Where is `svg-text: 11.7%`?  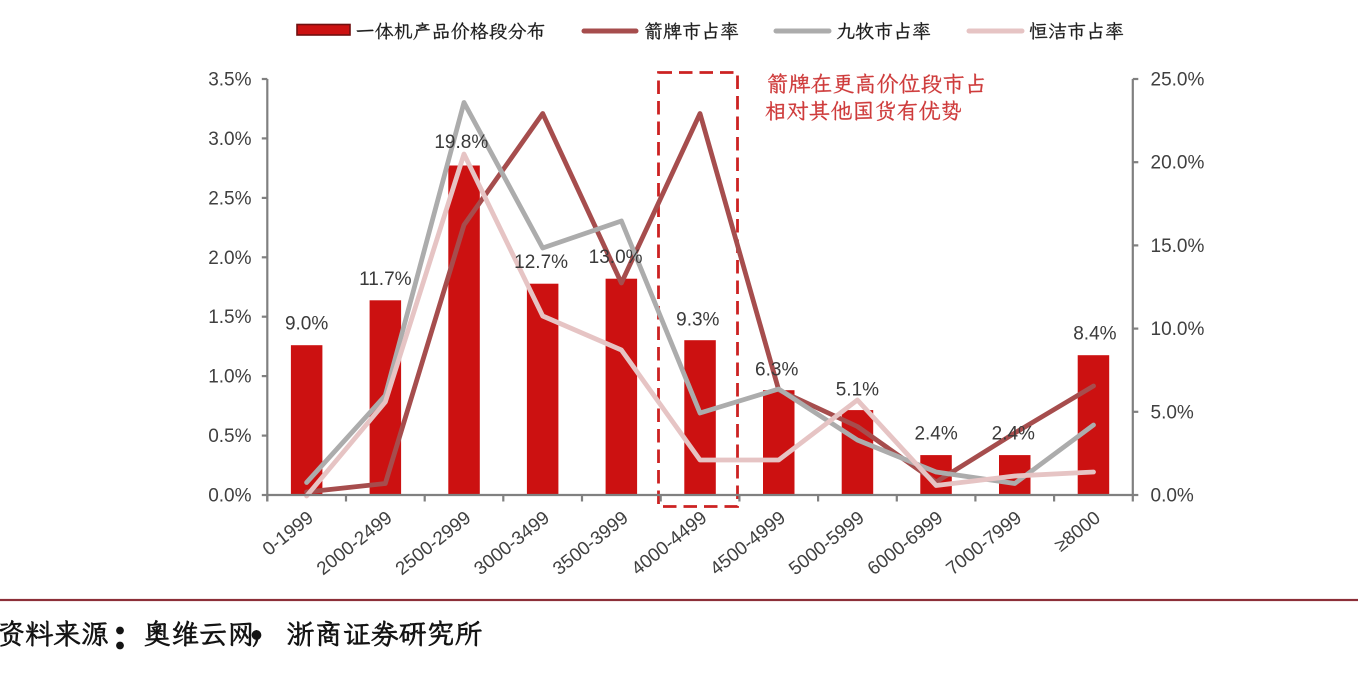 svg-text: 11.7% is located at coordinates (385, 279).